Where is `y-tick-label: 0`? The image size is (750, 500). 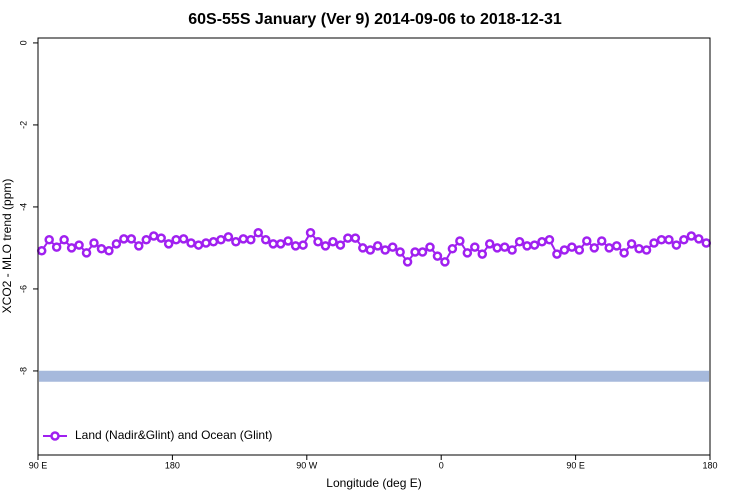 y-tick-label: 0 is located at coordinates (23, 42).